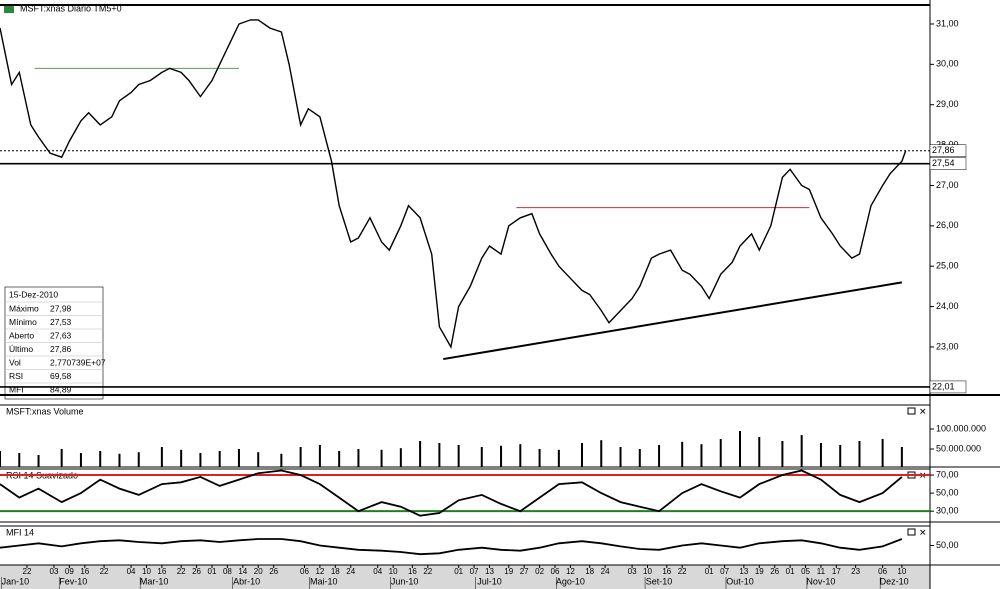 This screenshot has width=1000, height=589. Describe the element at coordinates (659, 581) in the screenshot. I see `x-month-label: Set-10` at that location.